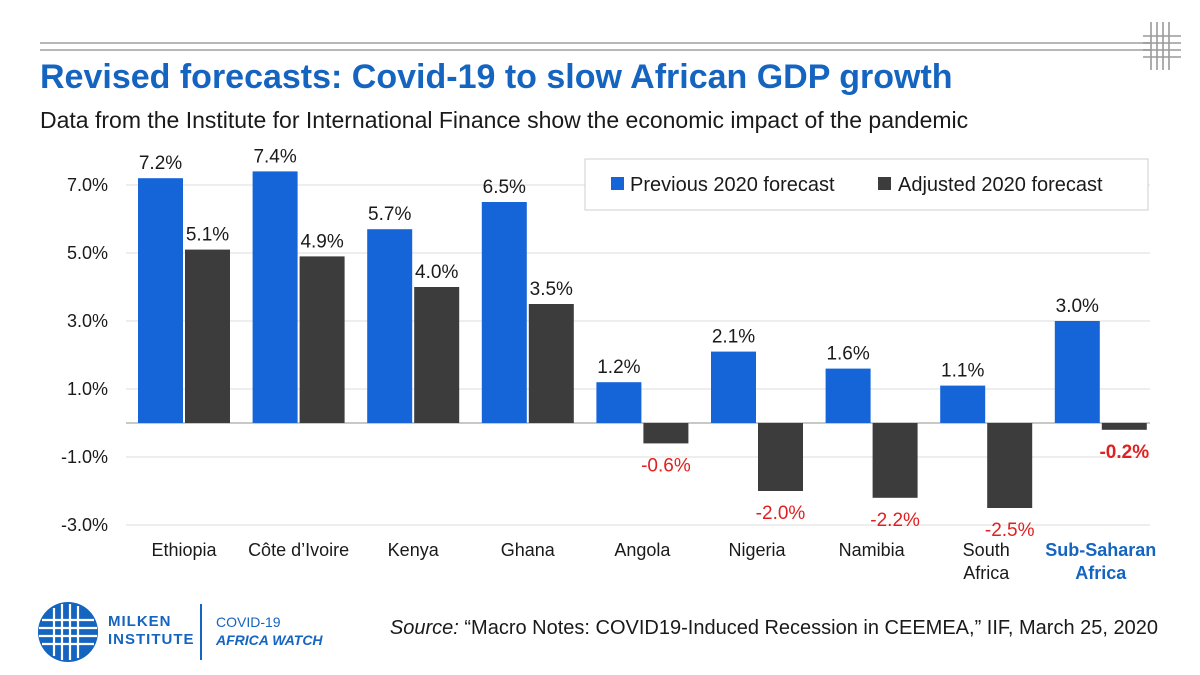 The image size is (1200, 675). What do you see at coordinates (269, 631) in the screenshot?
I see `project-name: COVID-19 AFRICA WATCH` at bounding box center [269, 631].